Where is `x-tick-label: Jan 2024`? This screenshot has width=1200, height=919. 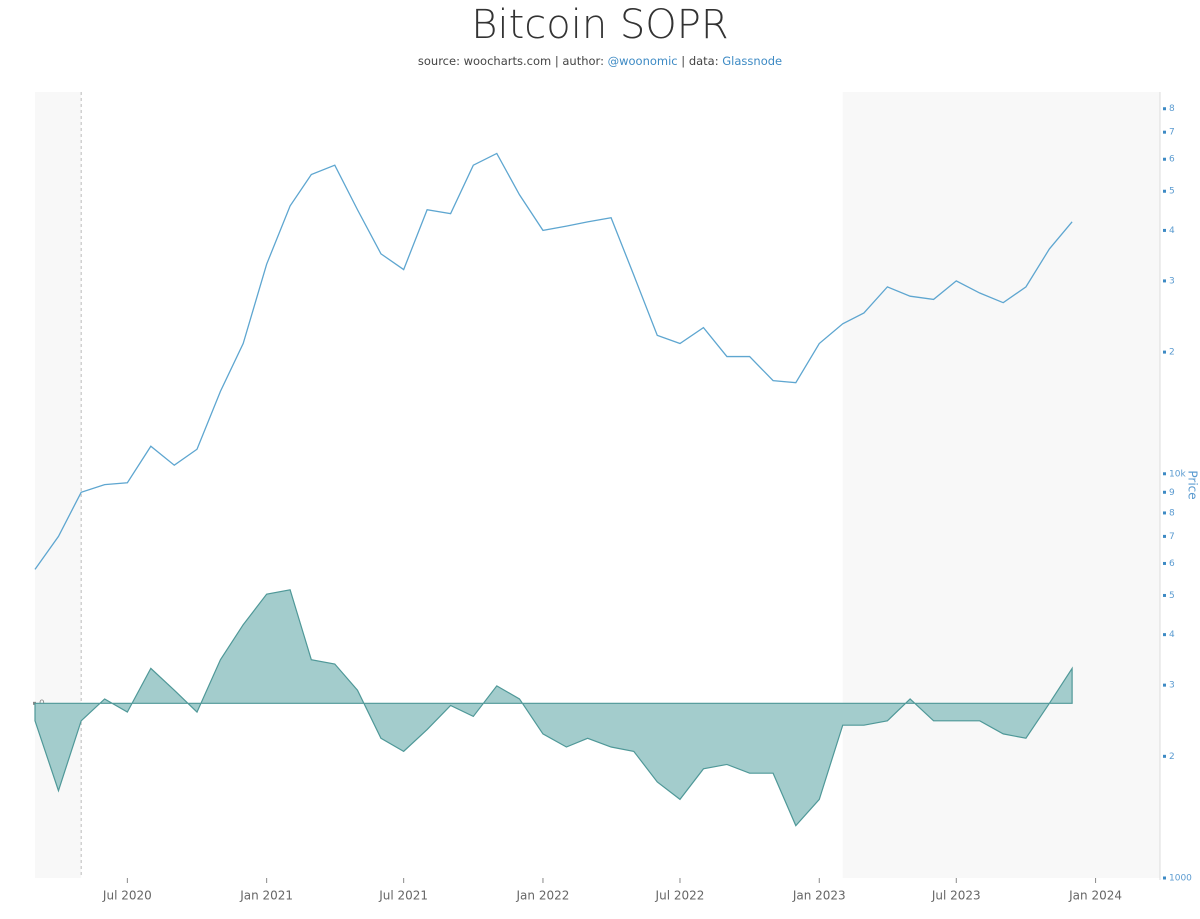
x-tick-label: Jan 2024 is located at coordinates (1095, 896).